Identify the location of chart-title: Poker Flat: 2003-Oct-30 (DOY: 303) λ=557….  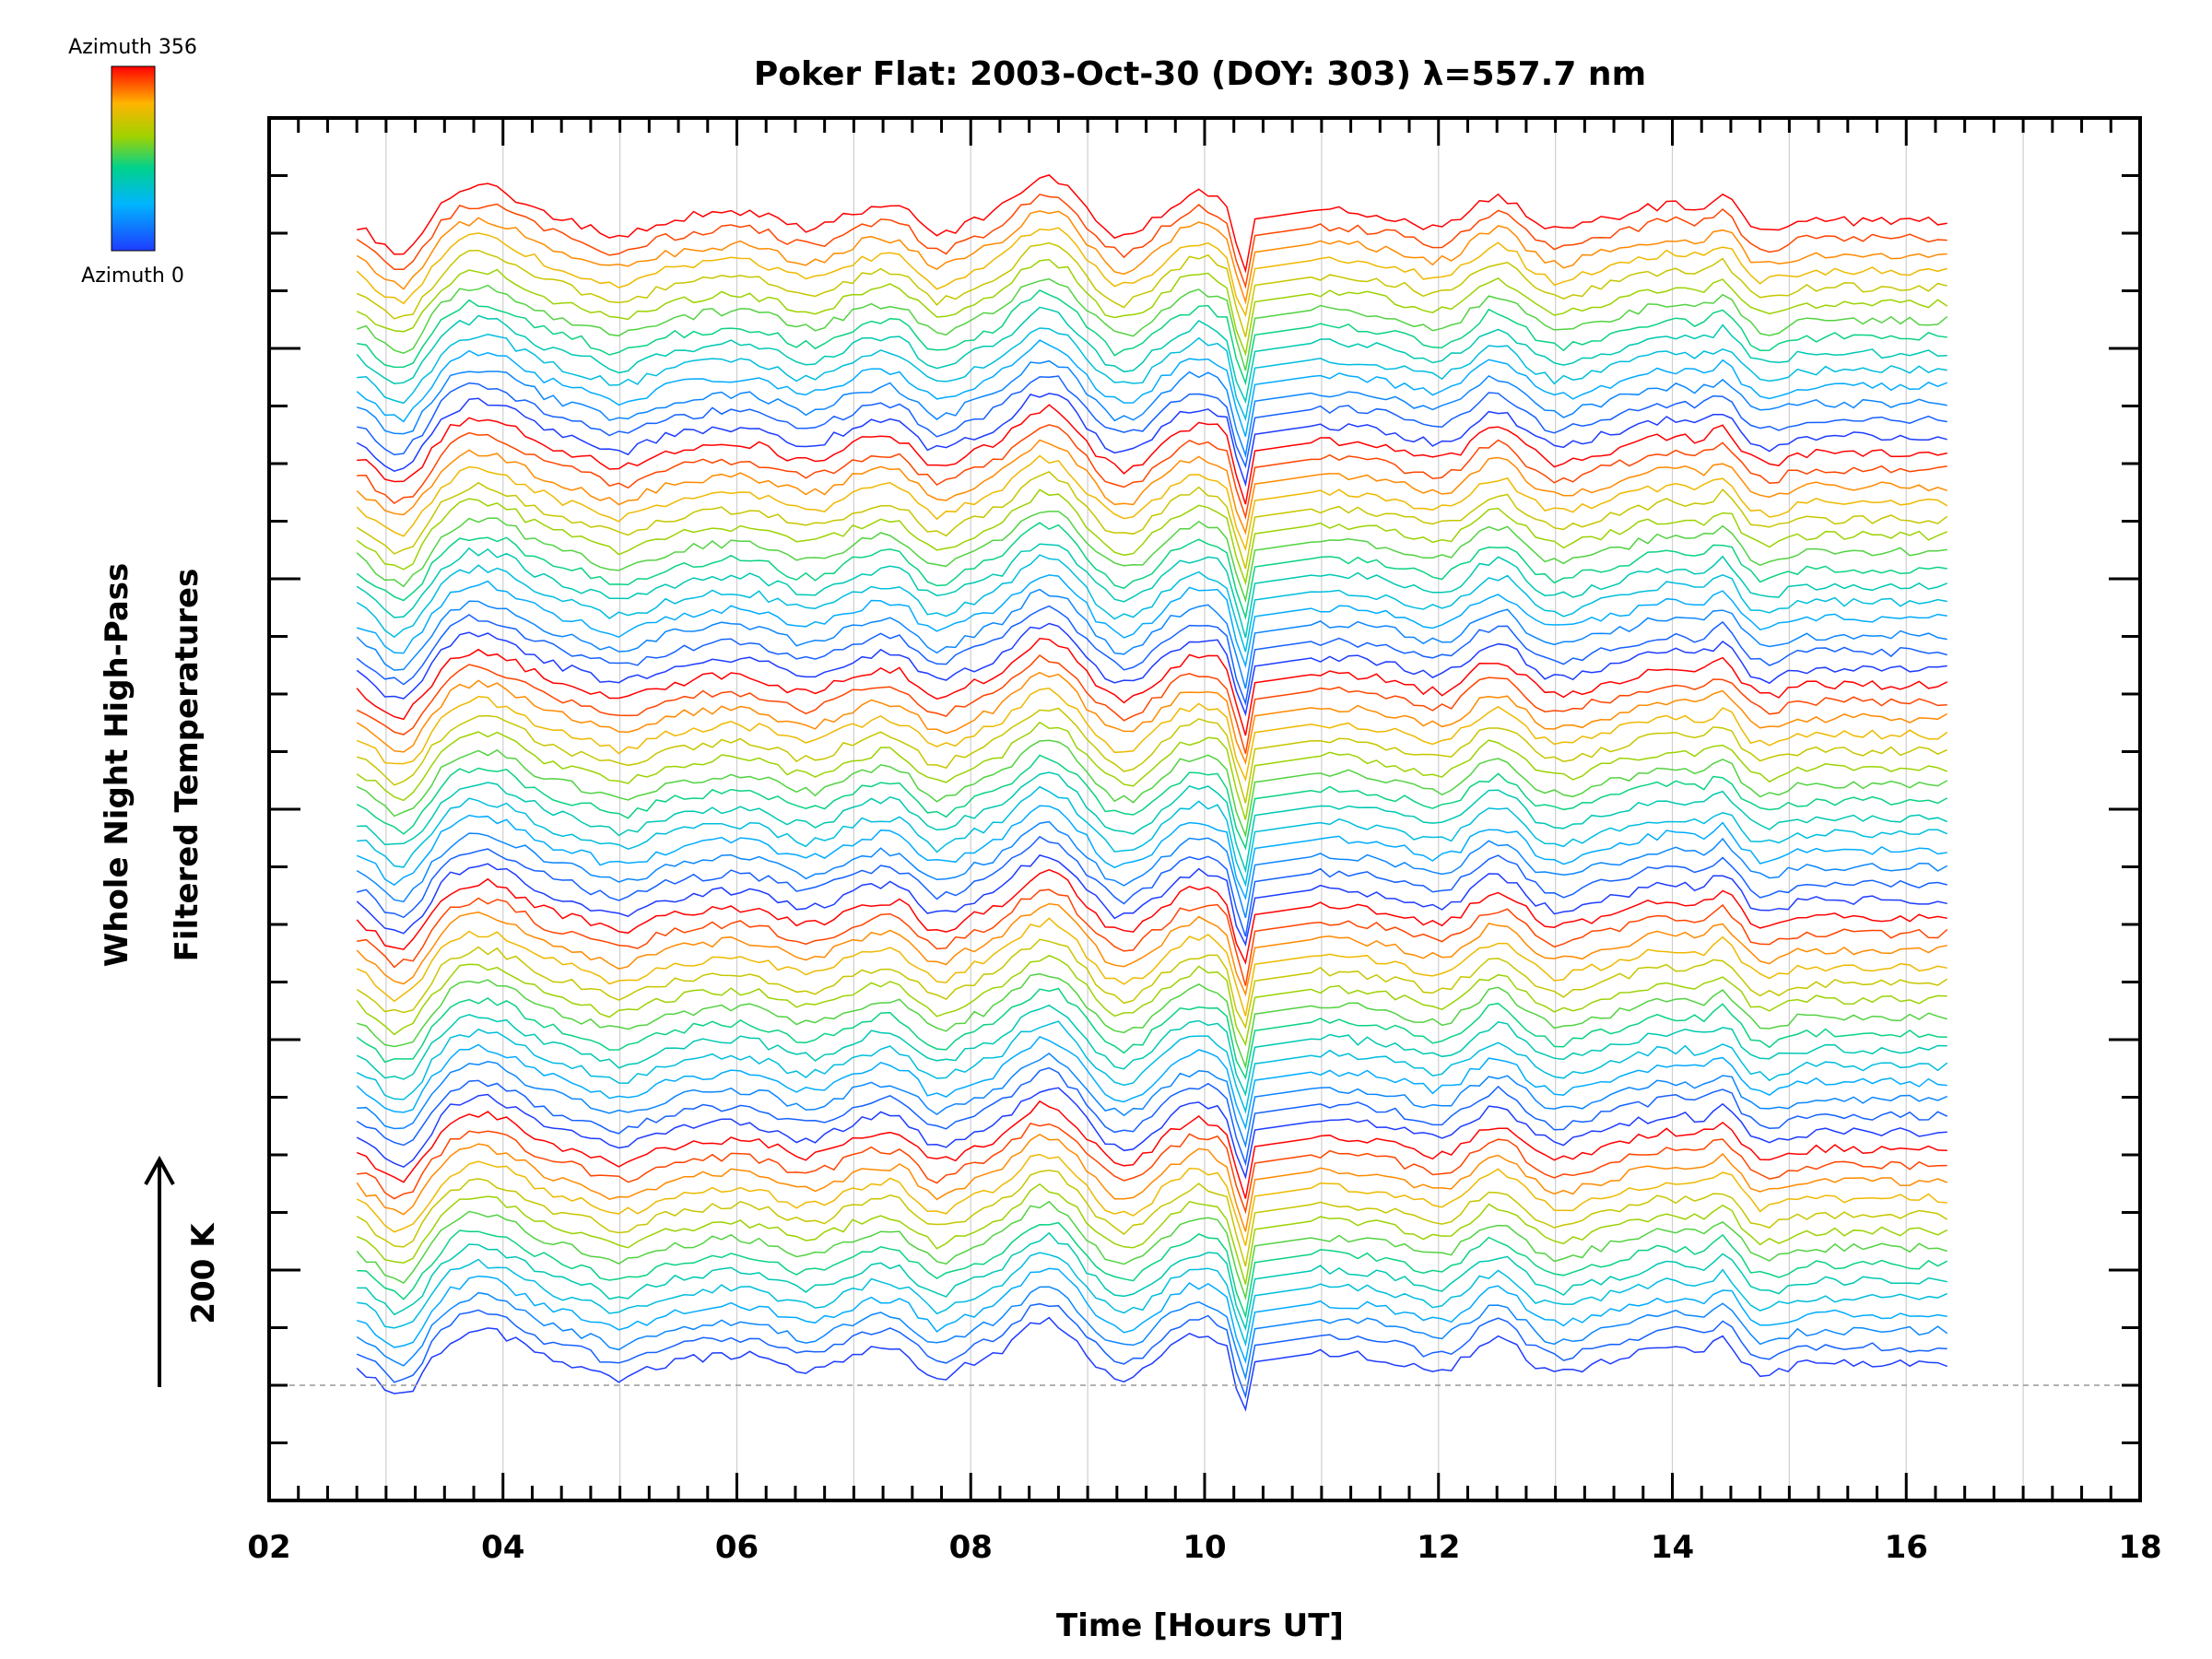
(1200, 74).